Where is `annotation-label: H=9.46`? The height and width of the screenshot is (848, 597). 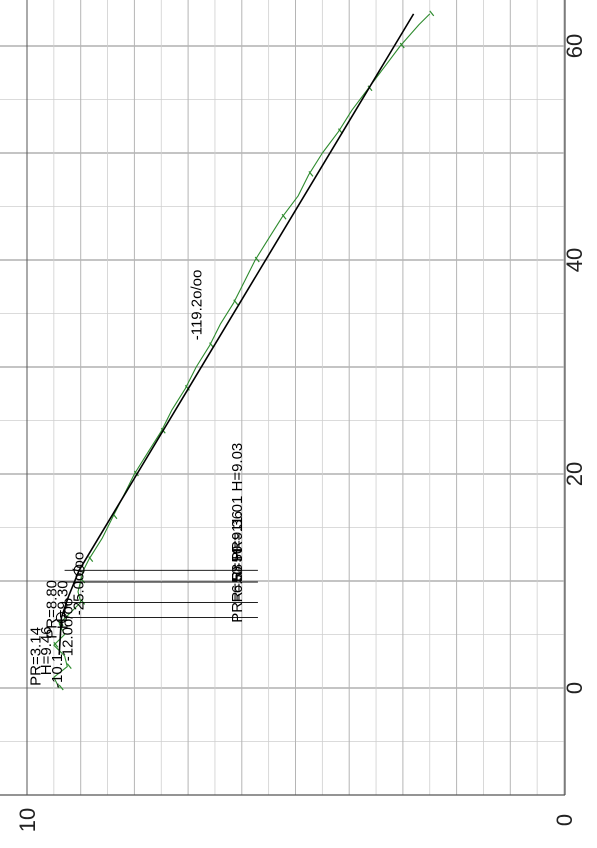
annotation-label: H=9.46 is located at coordinates (46, 650).